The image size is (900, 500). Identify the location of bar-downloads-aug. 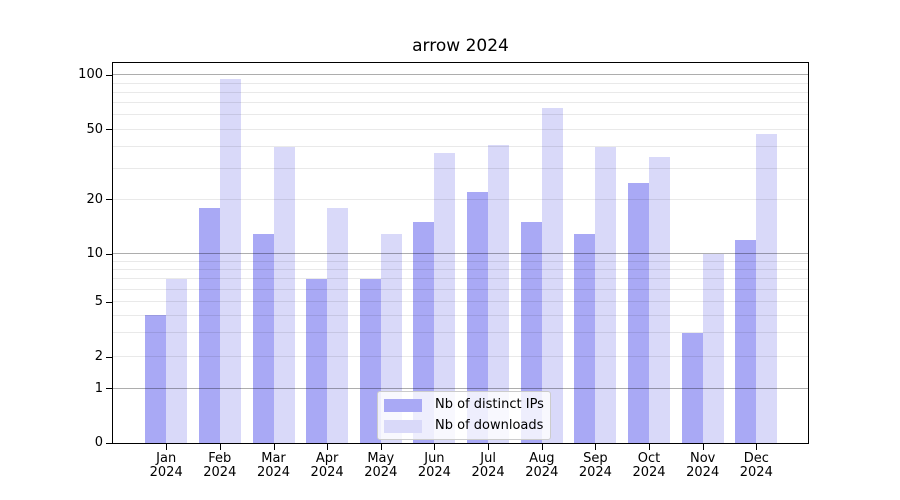
(552, 275).